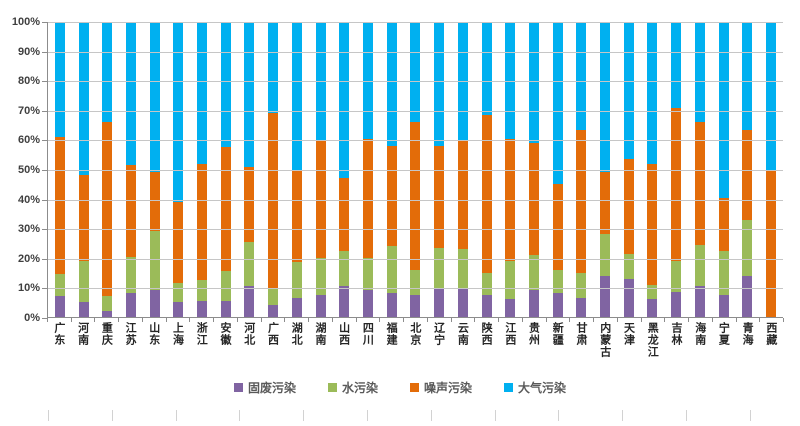  What do you see at coordinates (581, 334) in the screenshot?
I see `x-axis-label: 甘肃` at bounding box center [581, 334].